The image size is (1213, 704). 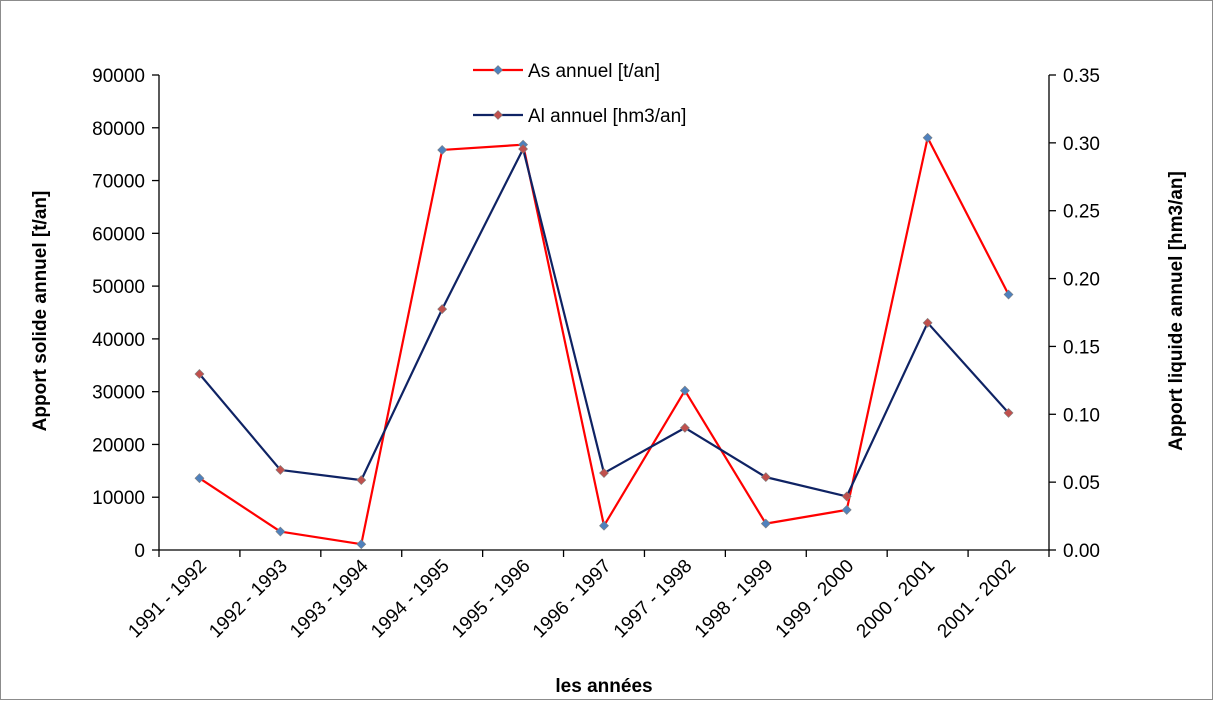 I want to click on right-tick-label: 0.20, so click(x=1081, y=280).